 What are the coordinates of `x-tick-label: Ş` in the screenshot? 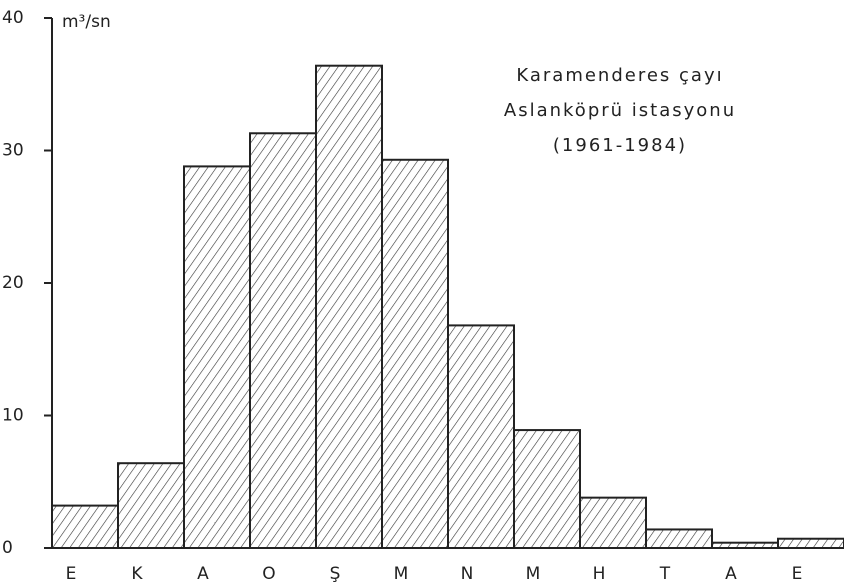 It's located at (335, 574).